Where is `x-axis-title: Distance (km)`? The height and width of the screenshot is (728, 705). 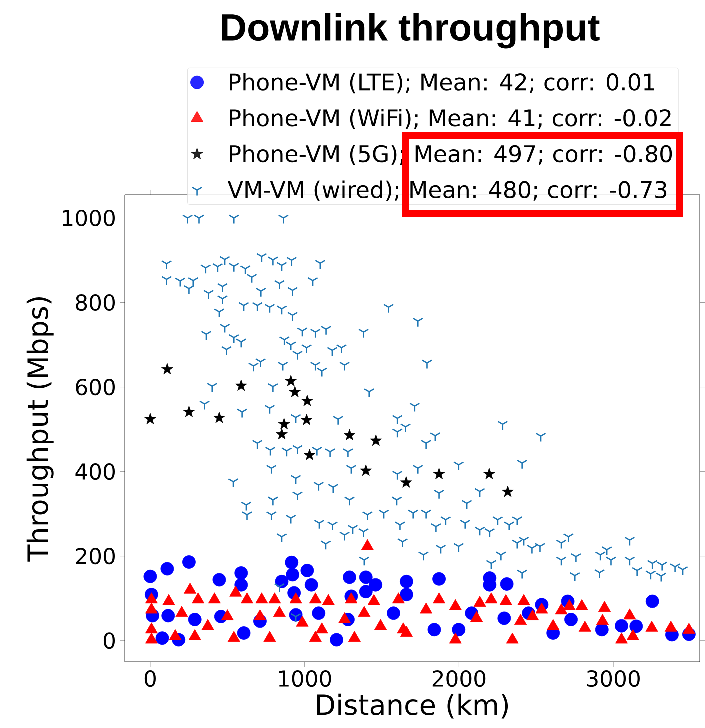 x-axis-title: Distance (km) is located at coordinates (412, 706).